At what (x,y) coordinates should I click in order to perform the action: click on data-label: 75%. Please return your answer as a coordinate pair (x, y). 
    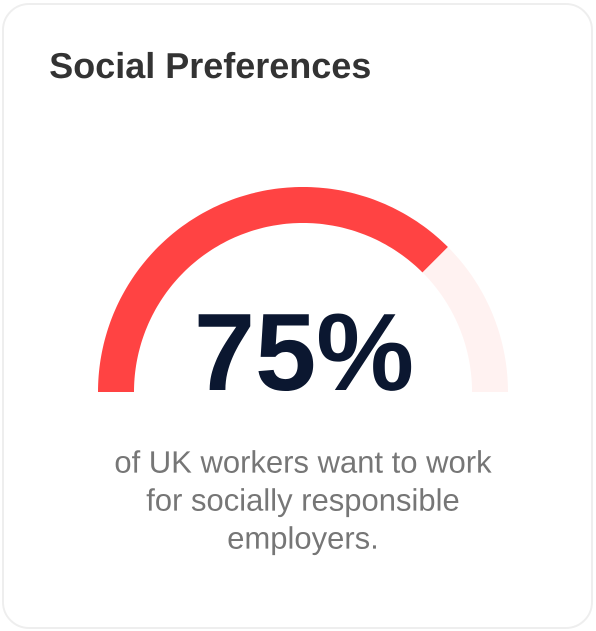
    Looking at the image, I should click on (305, 352).